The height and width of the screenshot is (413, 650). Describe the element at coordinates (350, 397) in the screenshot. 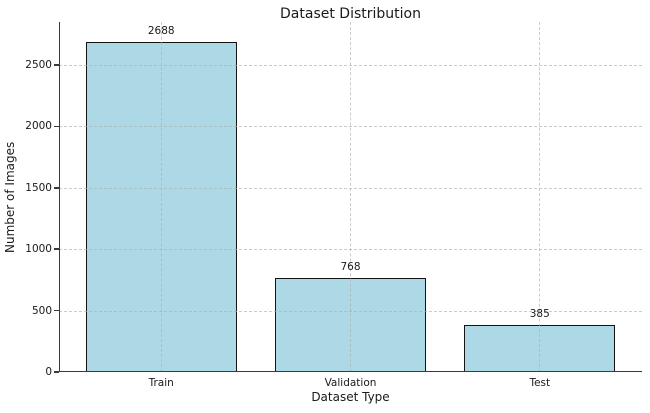

I see `x-axis-label: Dataset Type` at that location.